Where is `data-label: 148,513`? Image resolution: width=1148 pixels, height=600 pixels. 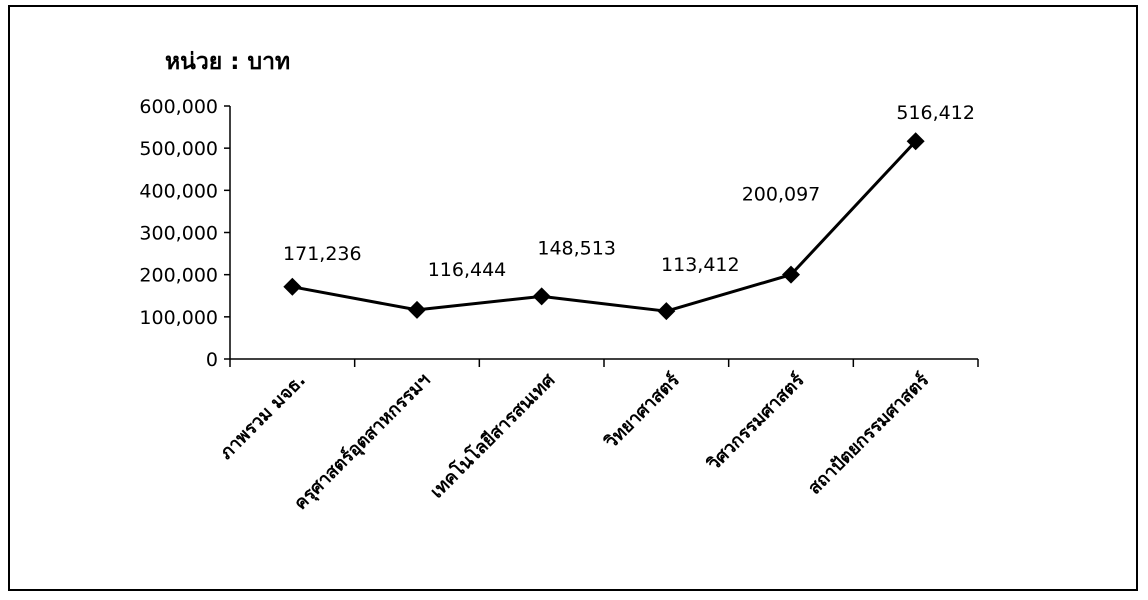
data-label: 148,513 is located at coordinates (576, 248).